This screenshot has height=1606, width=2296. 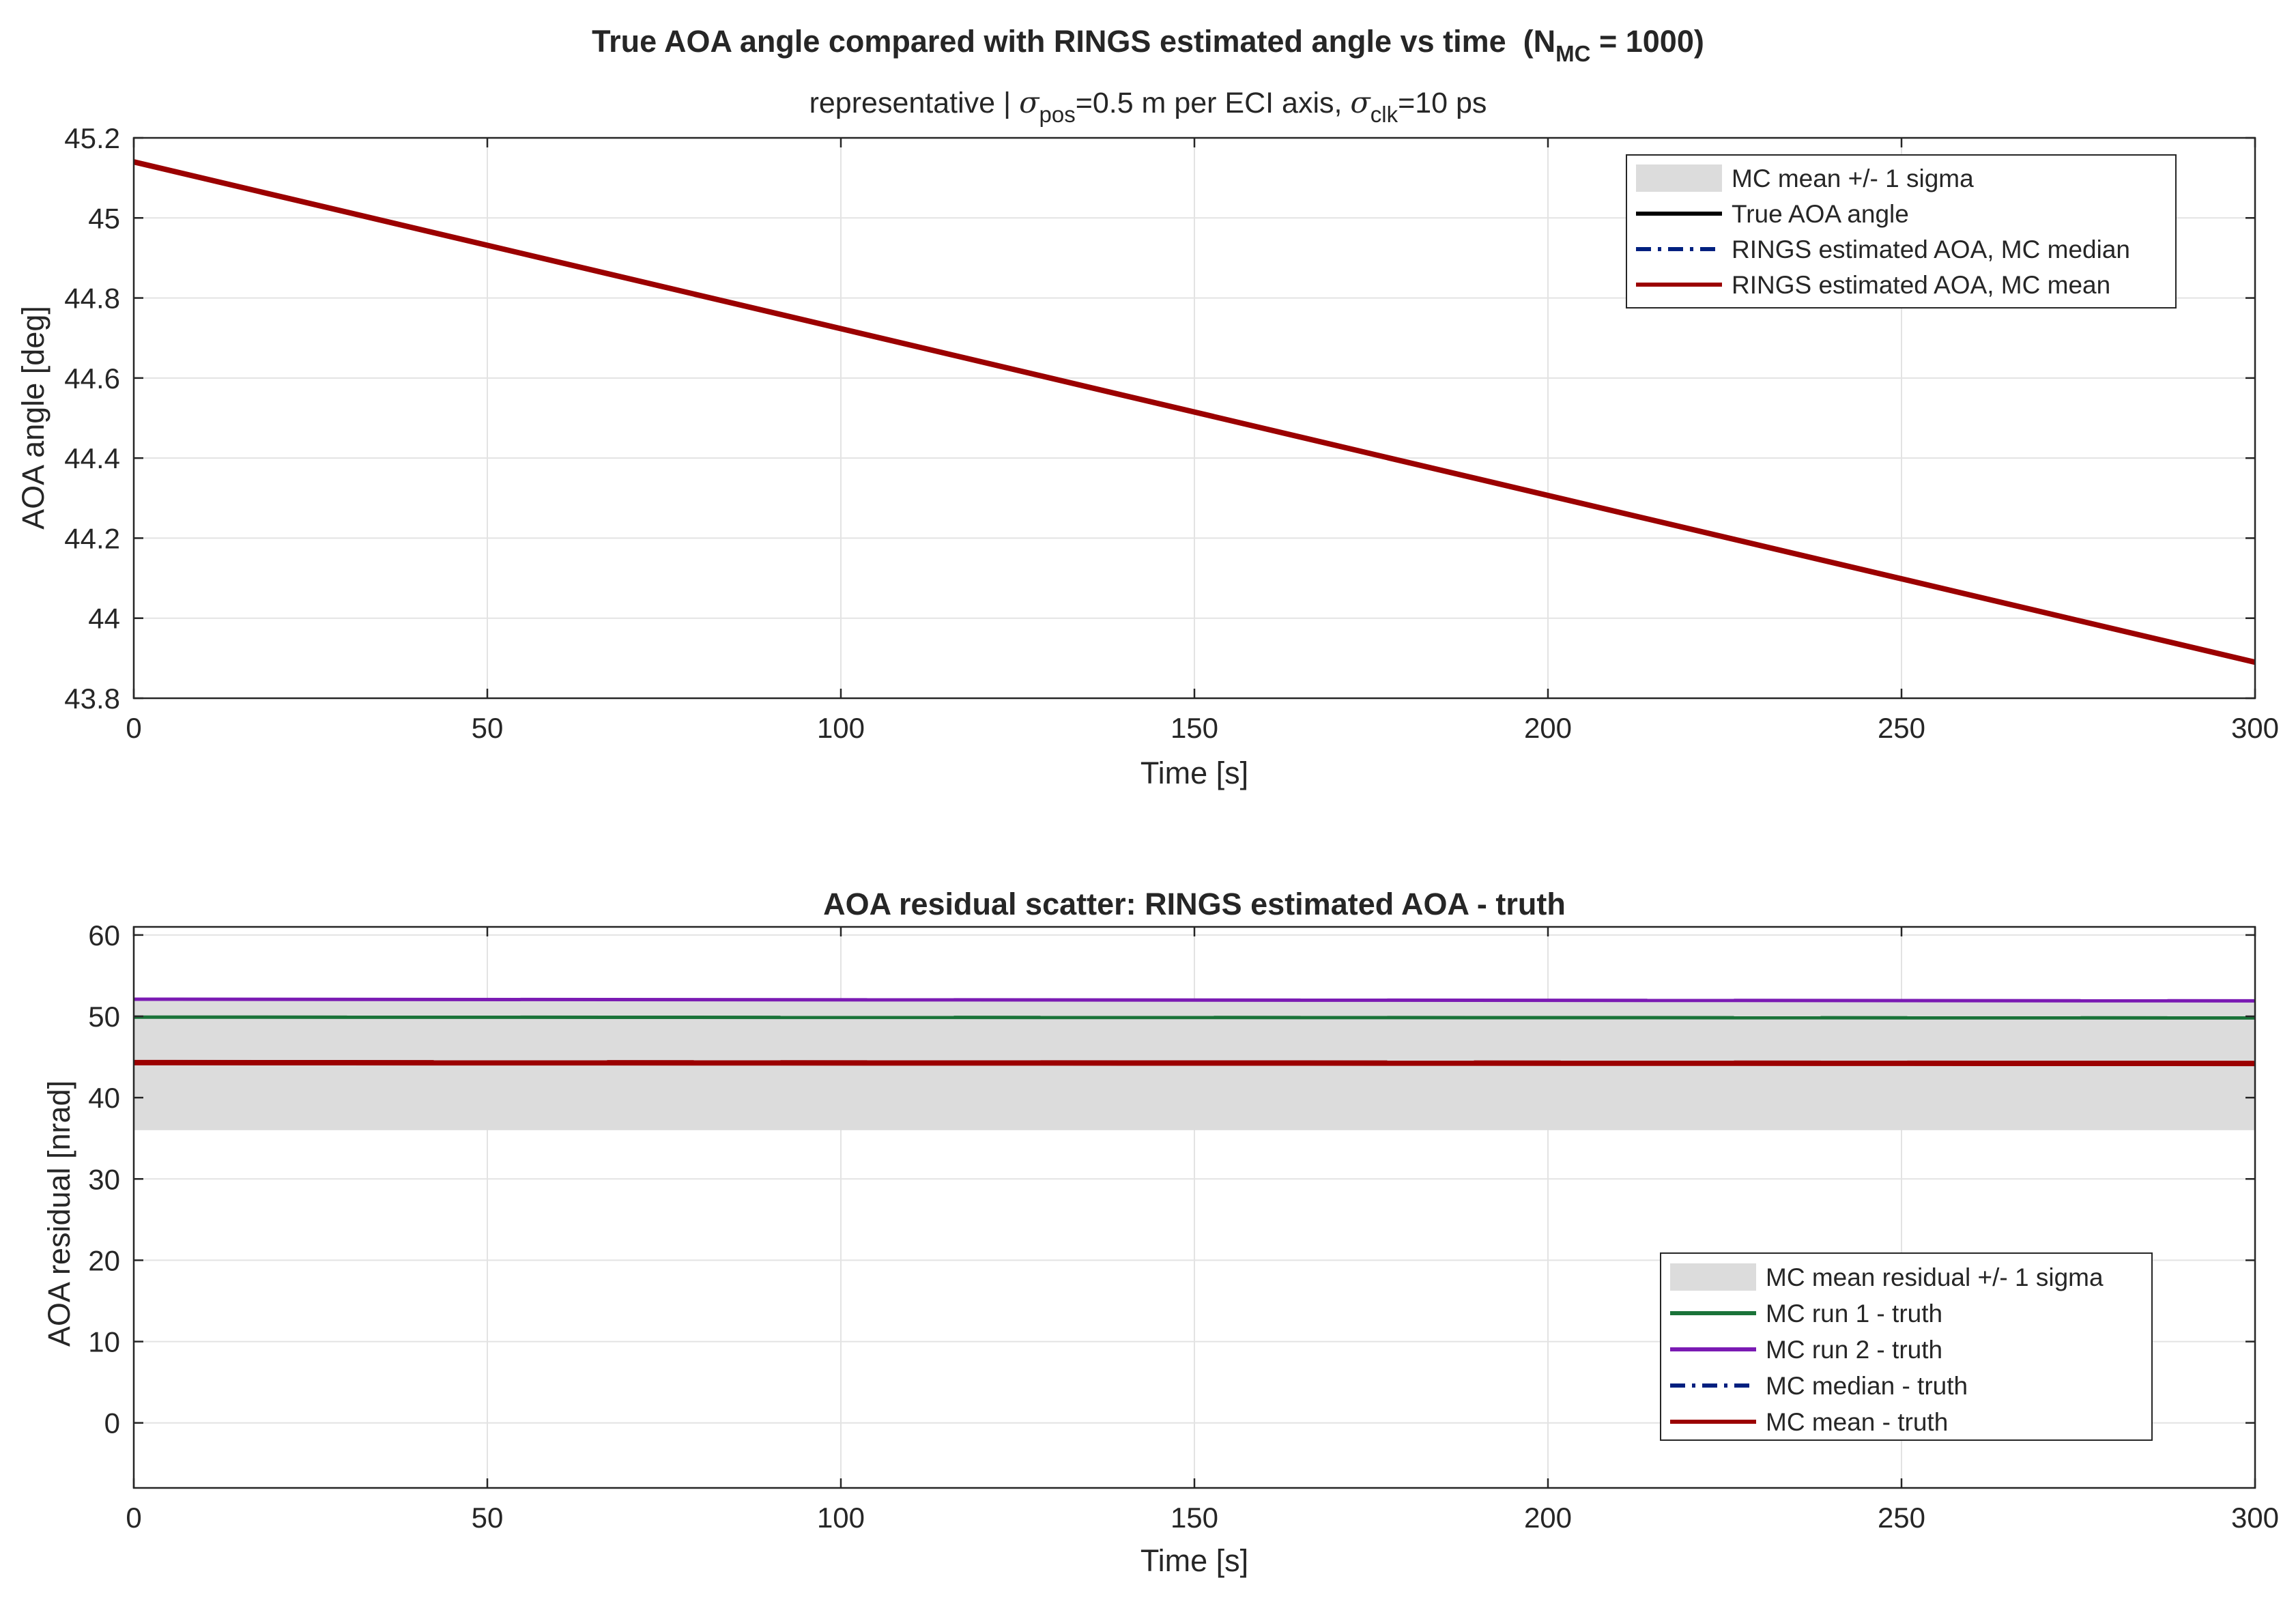 What do you see at coordinates (92, 299) in the screenshot?
I see `y-tick-label: 44.8` at bounding box center [92, 299].